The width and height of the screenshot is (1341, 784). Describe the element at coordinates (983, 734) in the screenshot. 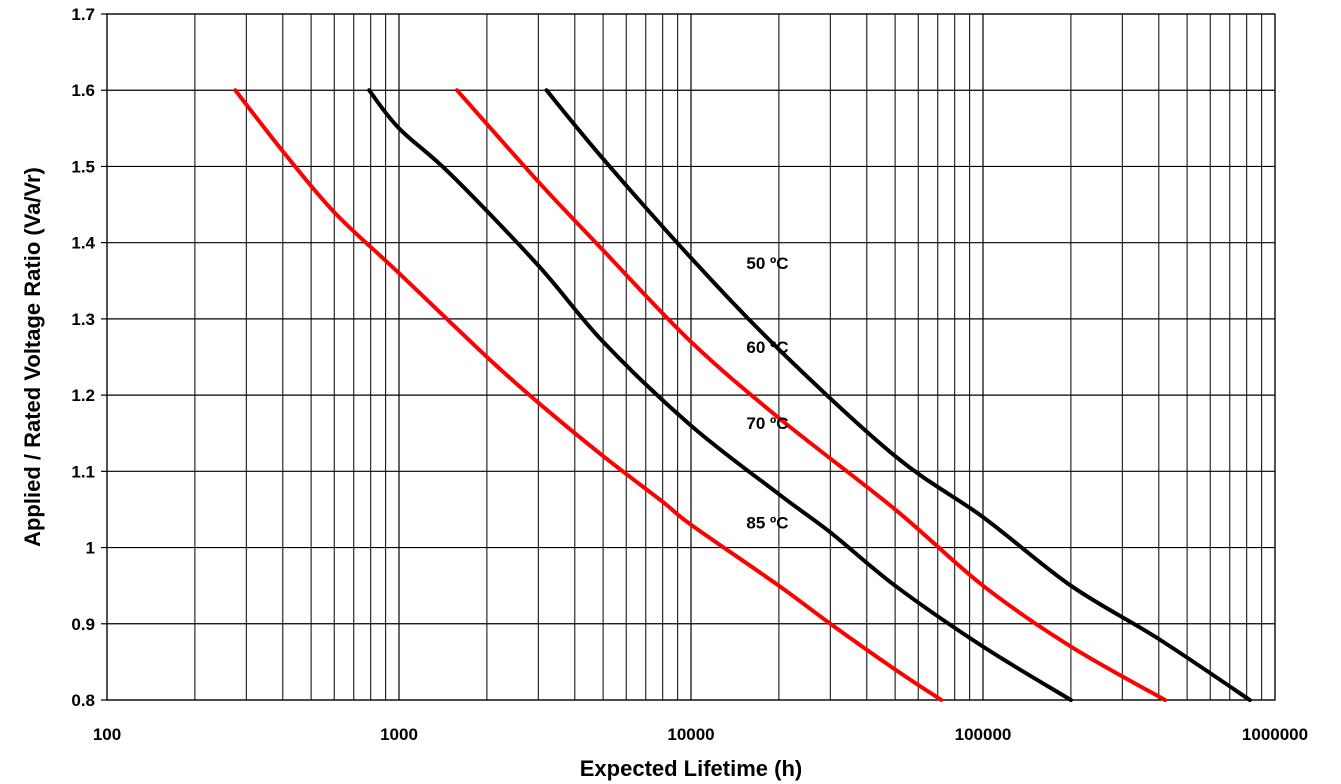

I see `x-tick-label: 100000` at that location.